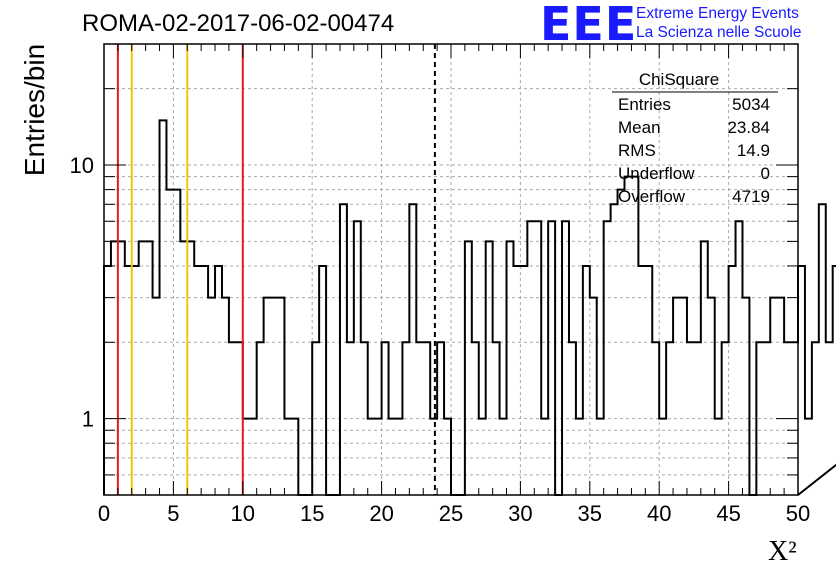  What do you see at coordinates (637, 150) in the screenshot?
I see `stats-label: RMS` at bounding box center [637, 150].